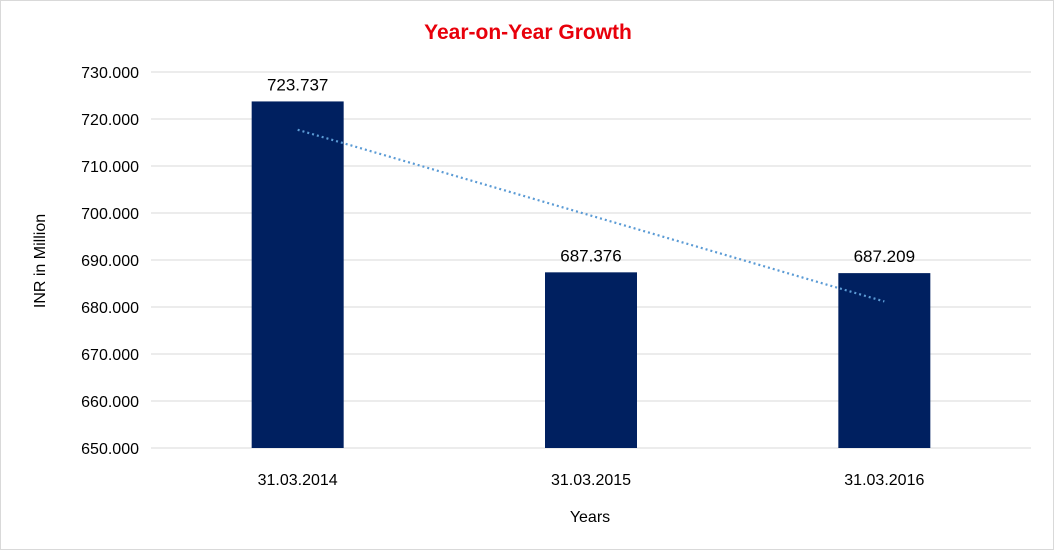 The image size is (1054, 550). I want to click on y-tick-label: 680.000, so click(110, 308).